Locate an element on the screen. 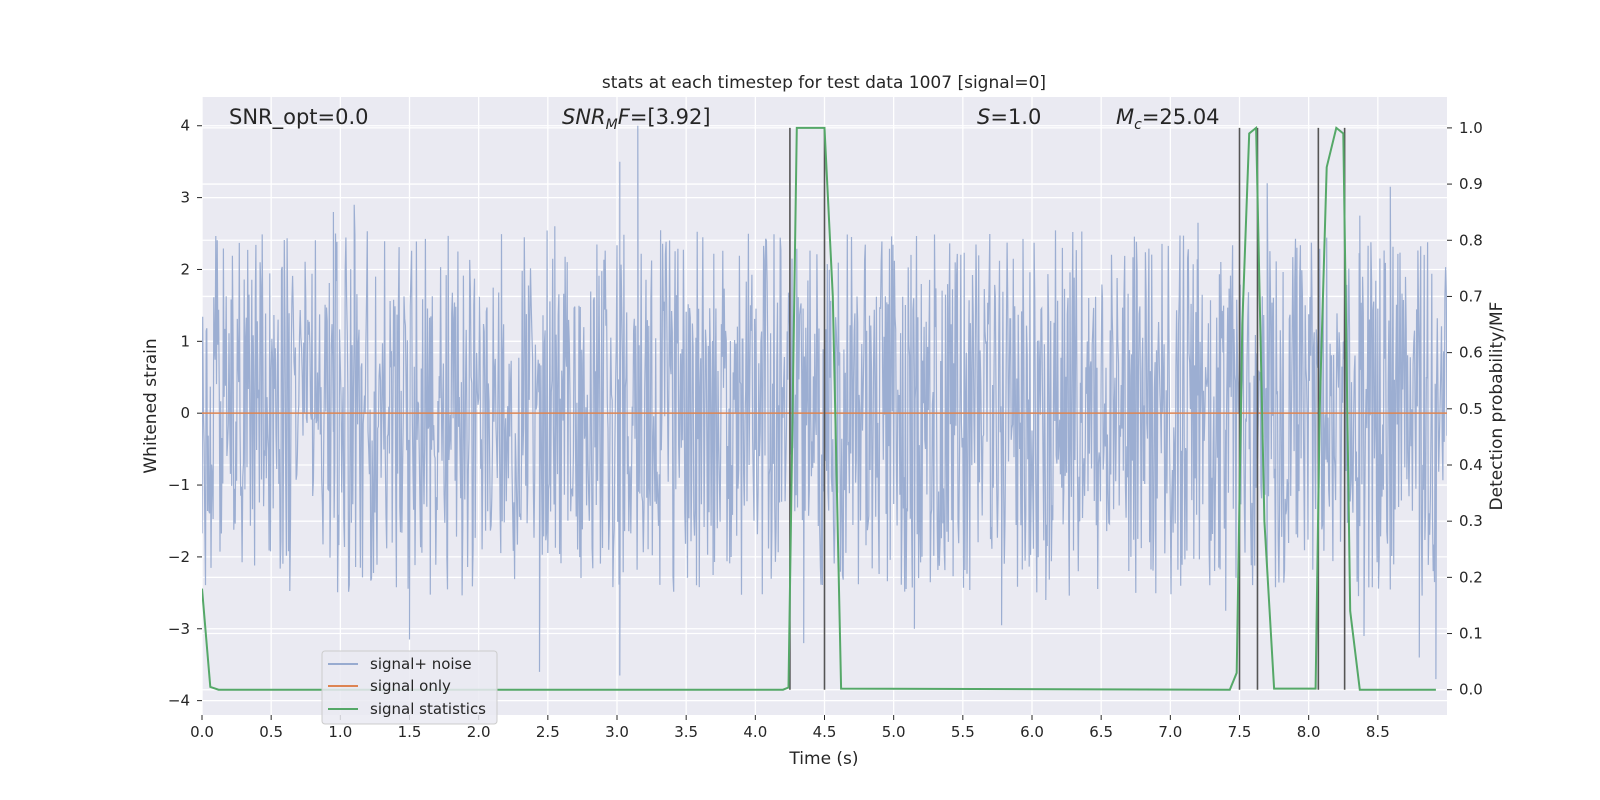 The height and width of the screenshot is (800, 1600). x-tick-label: 5.5 is located at coordinates (963, 732).